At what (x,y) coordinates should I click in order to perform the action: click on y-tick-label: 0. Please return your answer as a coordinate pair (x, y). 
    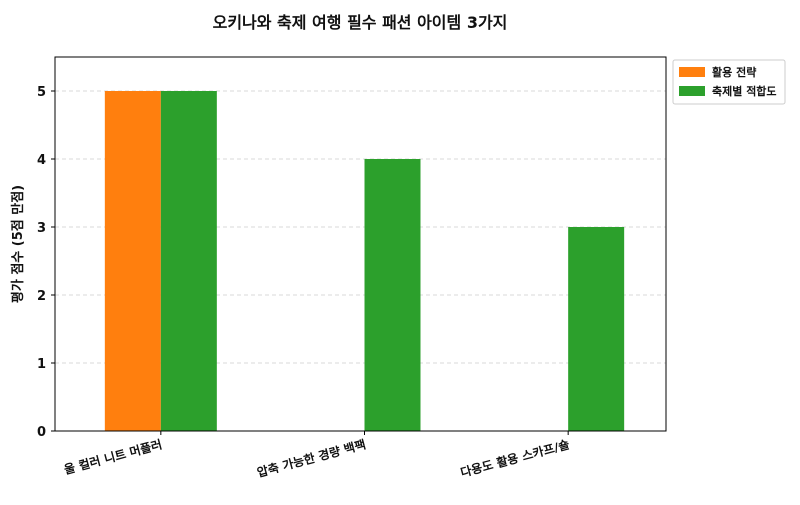
    Looking at the image, I should click on (41, 432).